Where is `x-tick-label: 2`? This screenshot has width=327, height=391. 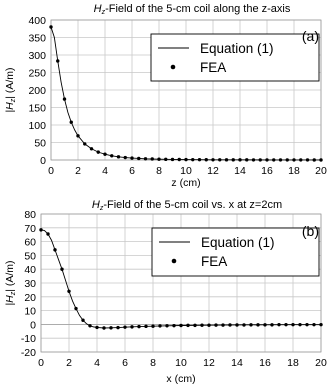
x-tick-label: 2 is located at coordinates (78, 171).